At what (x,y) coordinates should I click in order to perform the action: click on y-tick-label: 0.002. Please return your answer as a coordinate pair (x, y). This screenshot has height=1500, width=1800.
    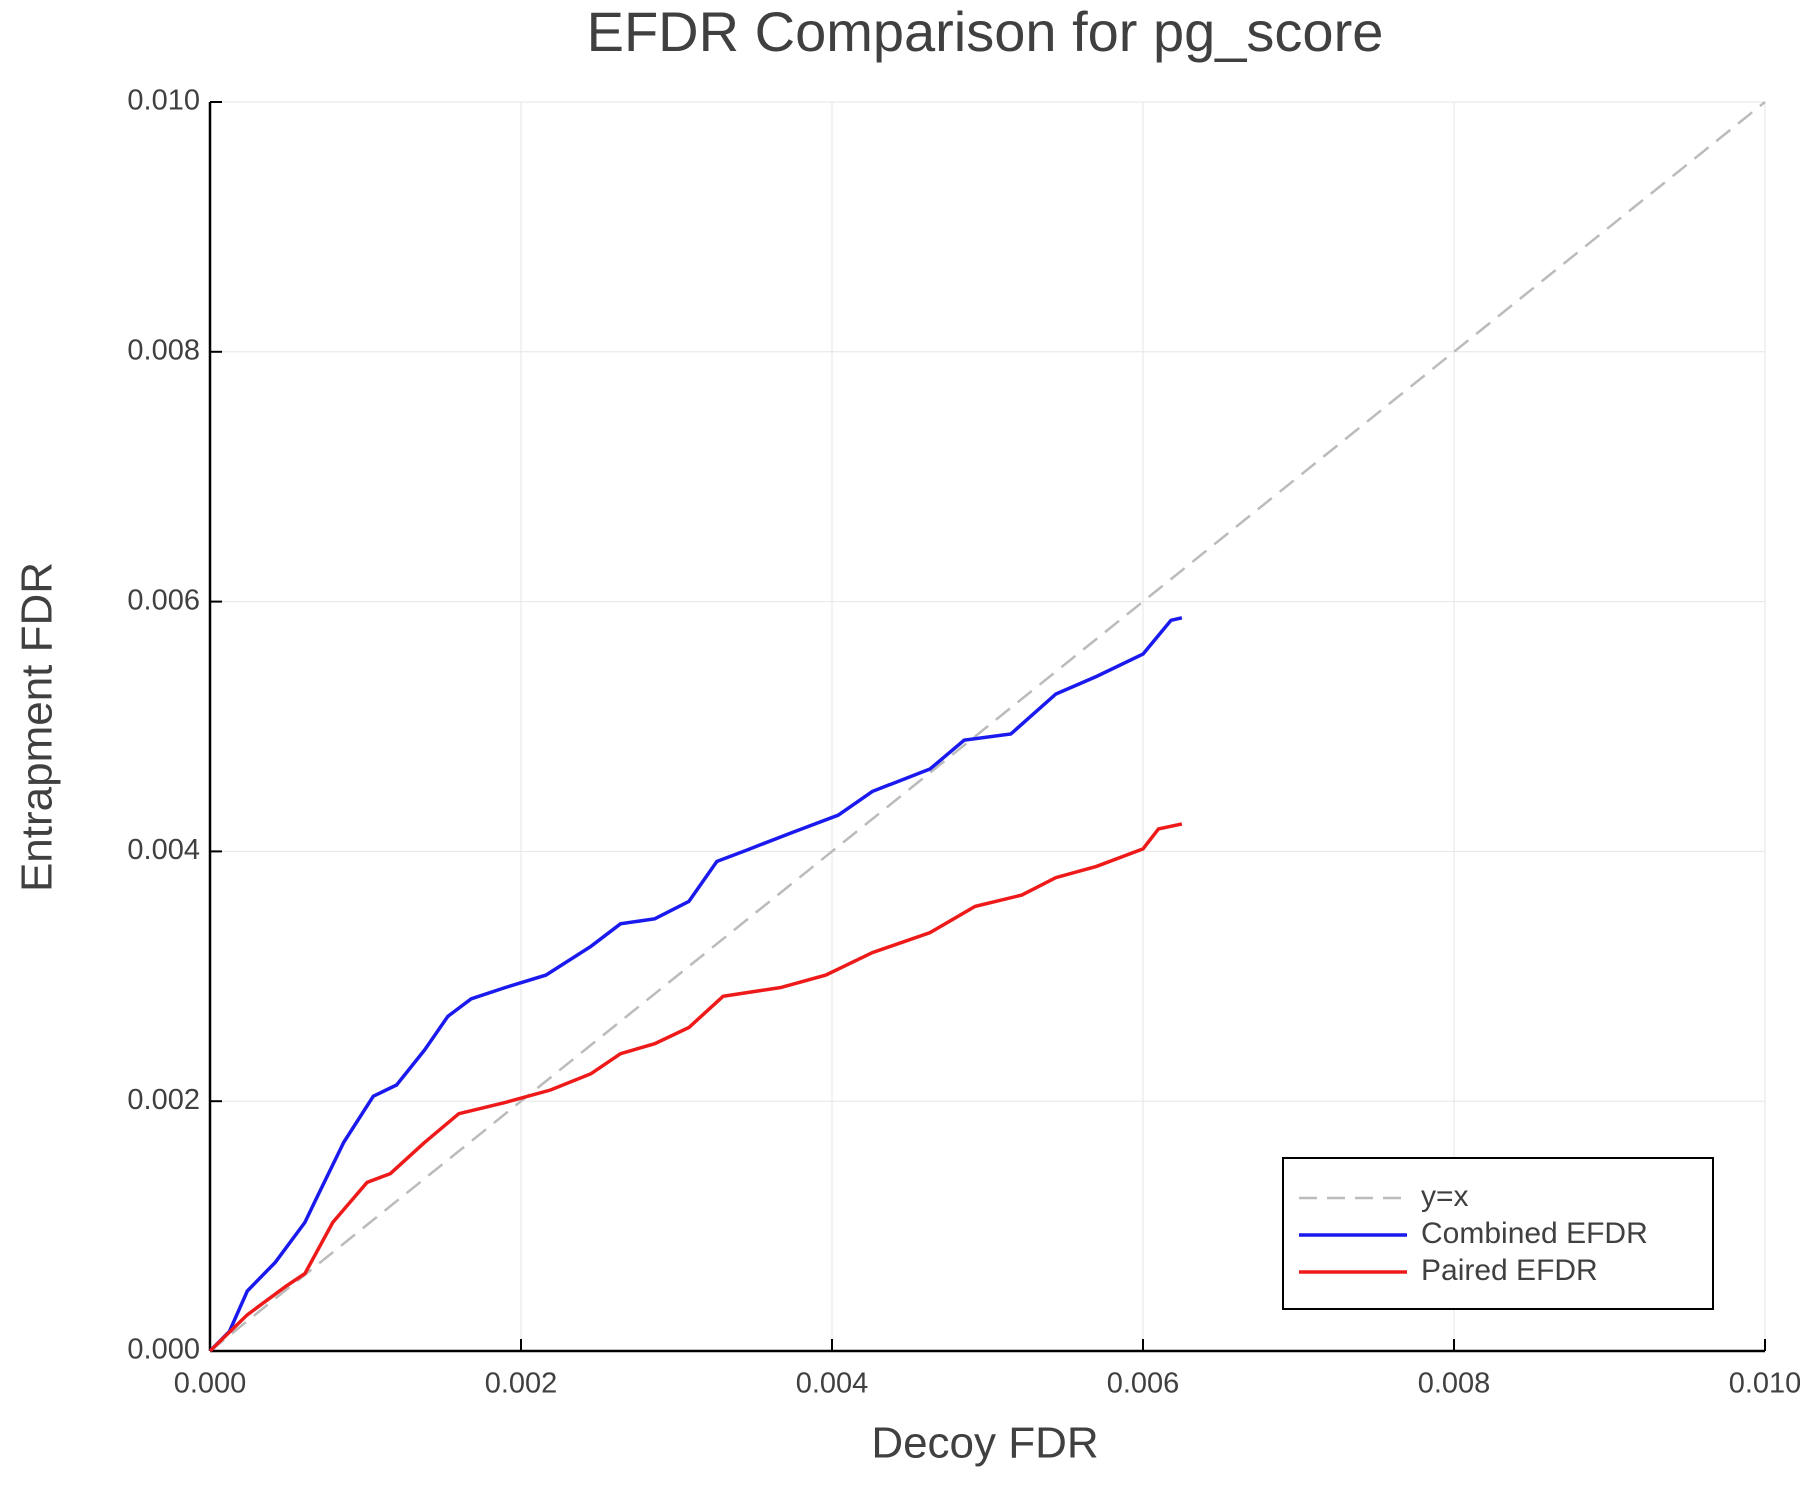
    Looking at the image, I should click on (163, 1100).